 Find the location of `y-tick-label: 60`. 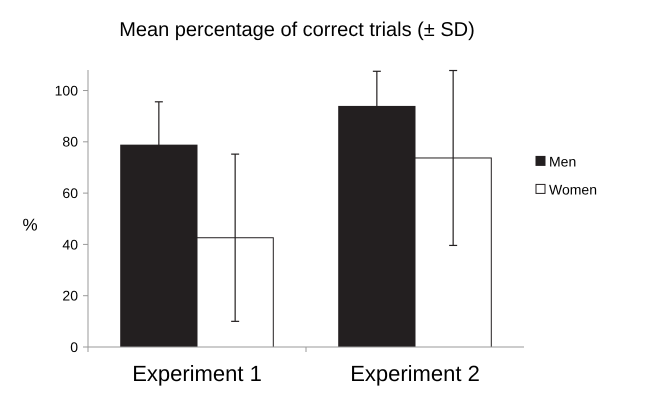

y-tick-label: 60 is located at coordinates (70, 193).